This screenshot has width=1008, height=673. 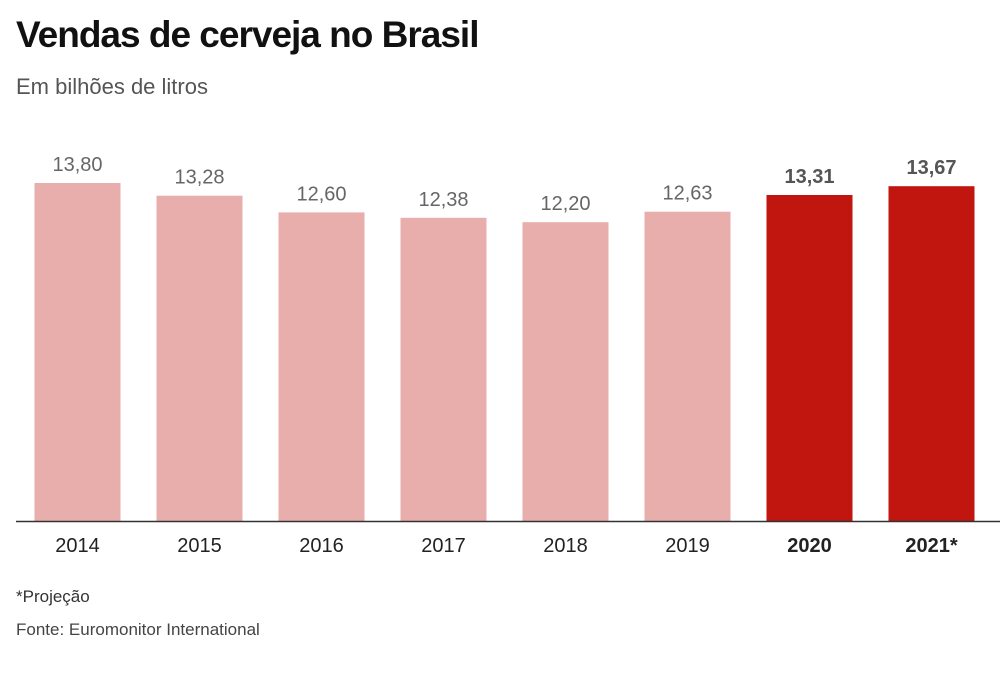 What do you see at coordinates (809, 177) in the screenshot?
I see `value-label-2020: 13,31` at bounding box center [809, 177].